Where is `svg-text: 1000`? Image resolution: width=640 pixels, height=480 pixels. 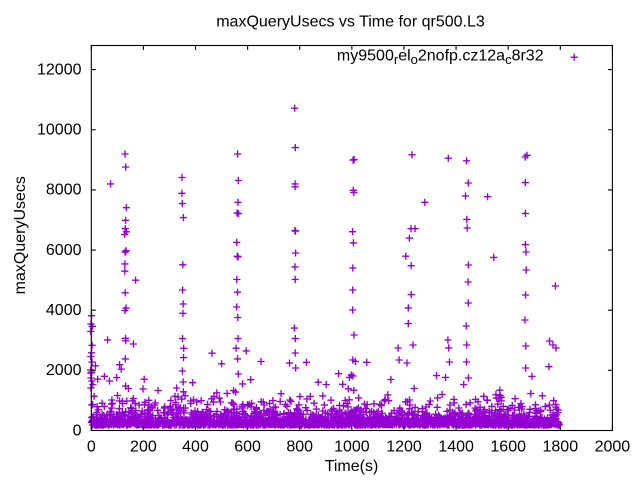 svg-text: 1000 is located at coordinates (352, 447).